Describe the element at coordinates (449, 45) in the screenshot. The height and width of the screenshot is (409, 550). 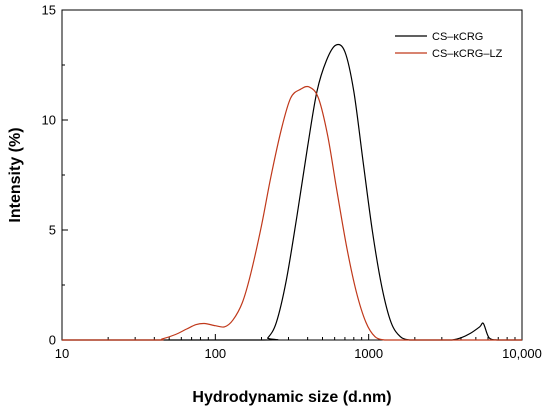
I see `legend: CS–κCRG CS–κCRG–LZ` at that location.